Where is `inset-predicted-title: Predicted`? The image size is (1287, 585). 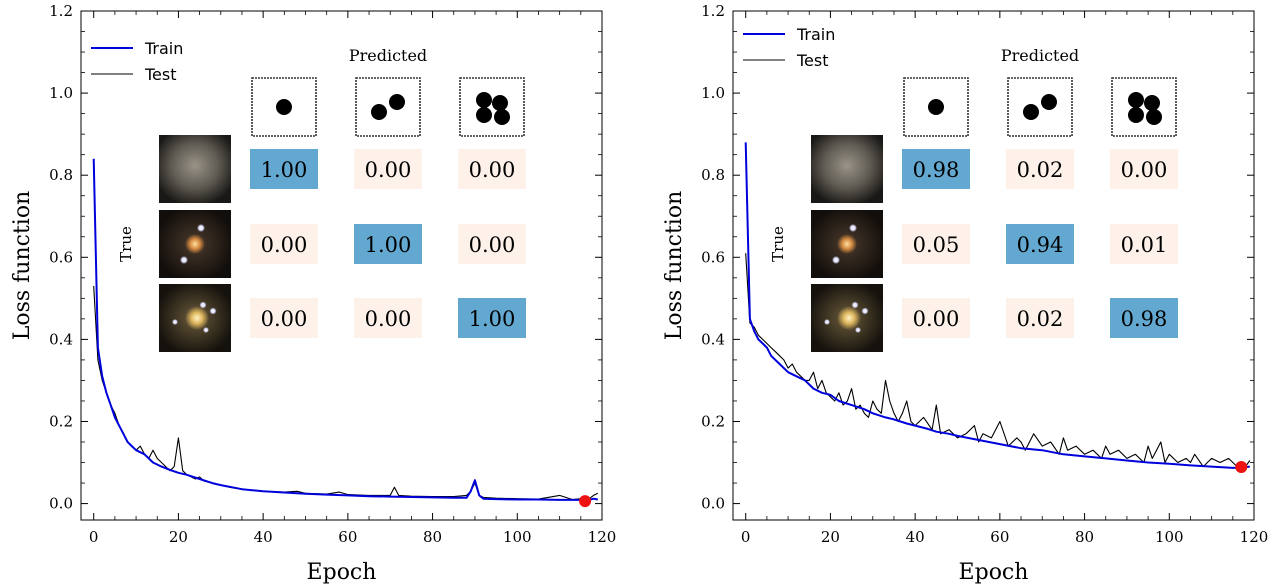
inset-predicted-title: Predicted is located at coordinates (1040, 55).